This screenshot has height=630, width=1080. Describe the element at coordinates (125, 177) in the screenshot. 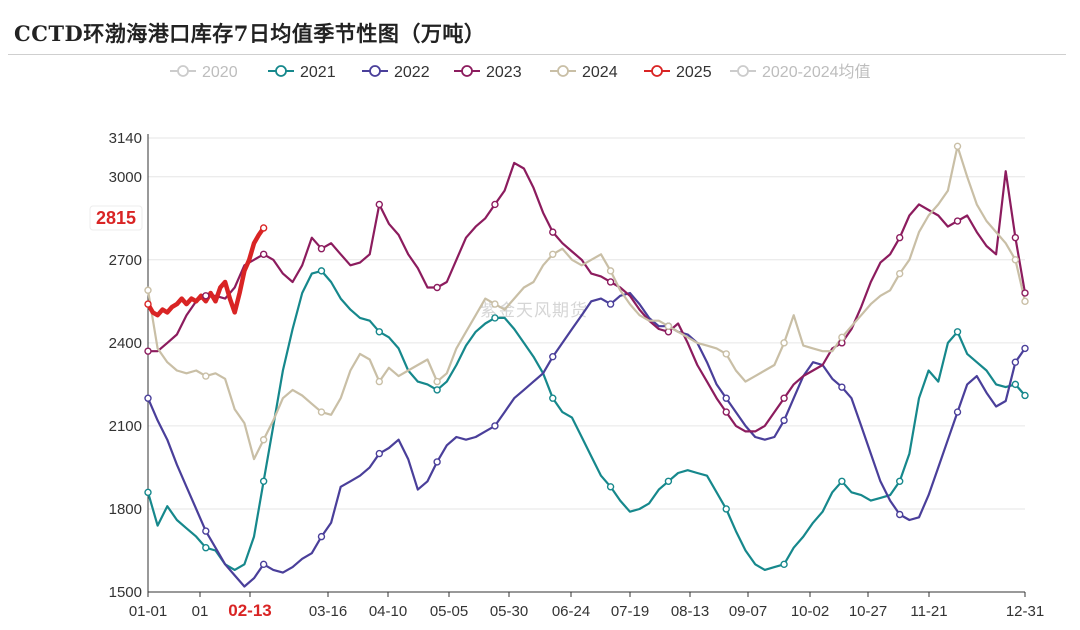

I see `y-tick-label: 3000` at that location.